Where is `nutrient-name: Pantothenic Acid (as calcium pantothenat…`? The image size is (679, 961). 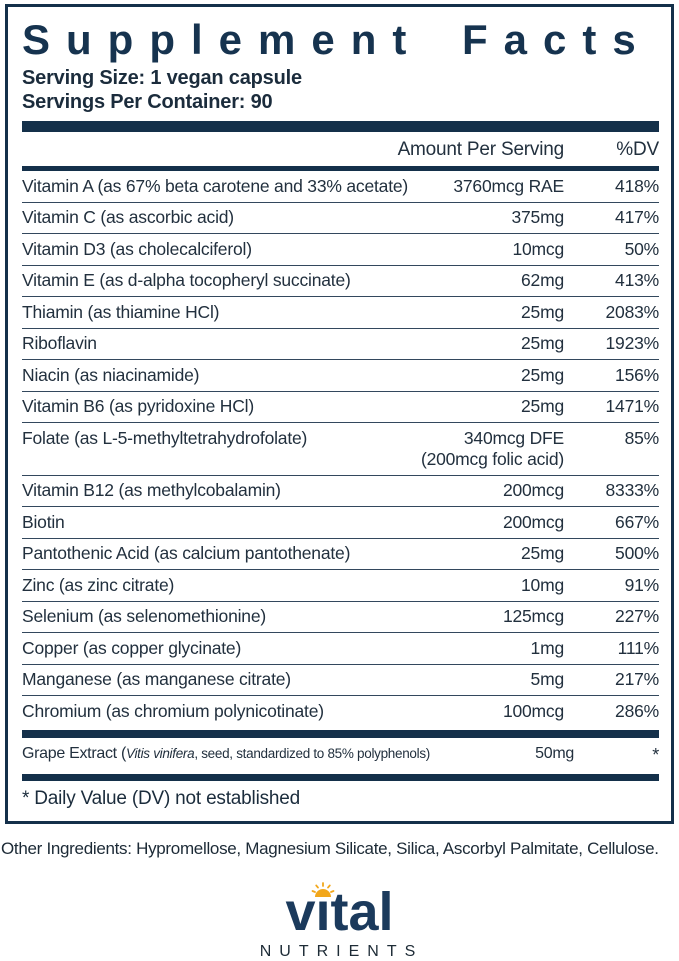
nutrient-name: Pantothenic Acid (as calcium pantothenat… is located at coordinates (186, 553).